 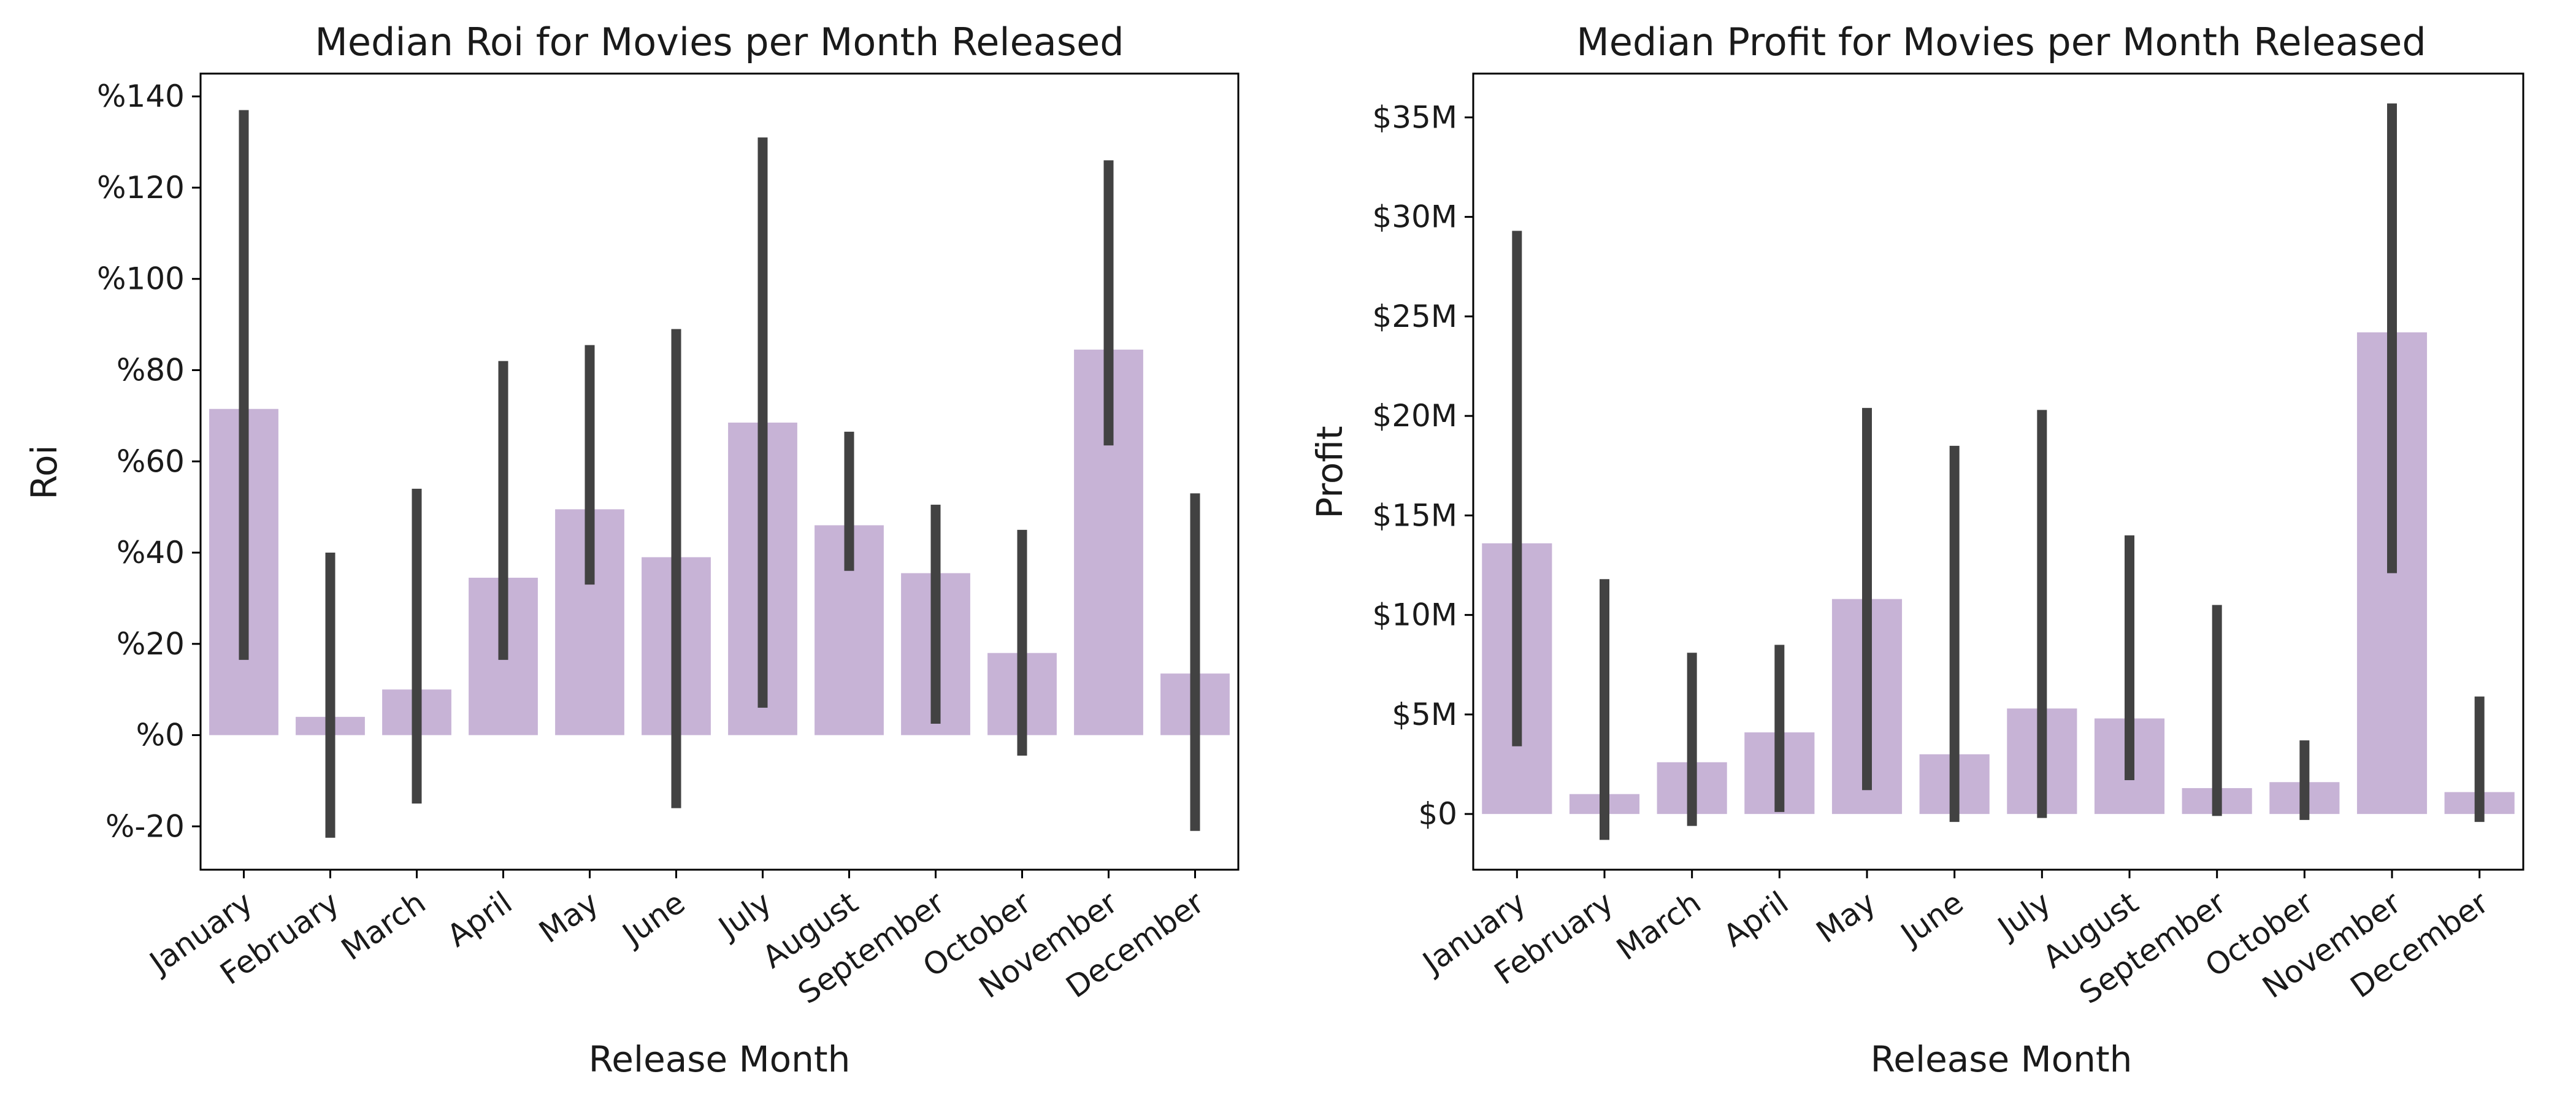 I want to click on y-tick-label: $5M, so click(x=1424, y=714).